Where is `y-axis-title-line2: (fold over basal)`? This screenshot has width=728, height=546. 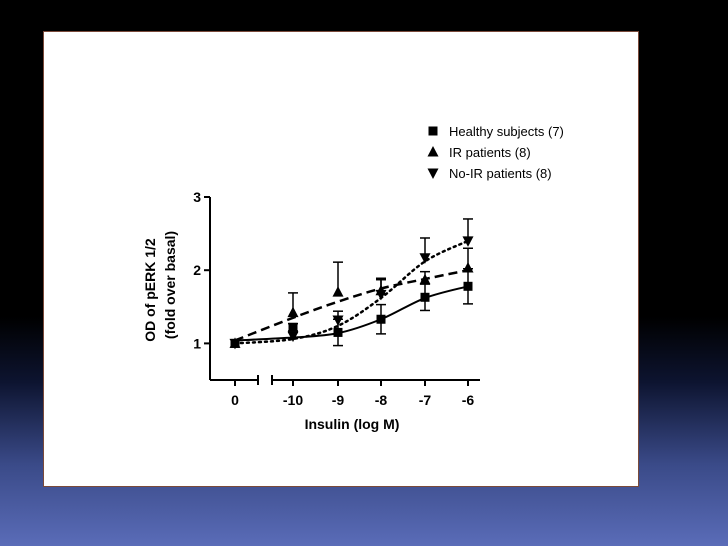 y-axis-title-line2: (fold over basal) is located at coordinates (170, 285).